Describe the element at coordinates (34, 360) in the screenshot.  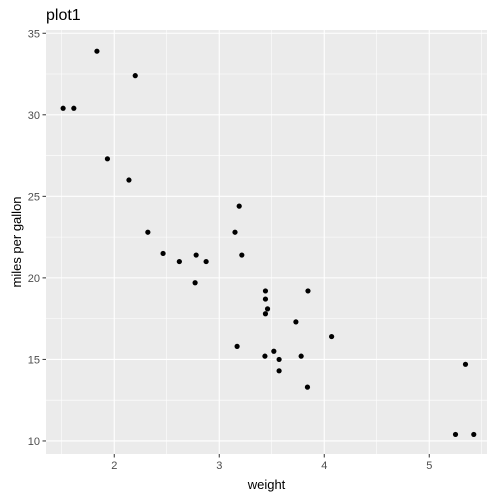
I see `y-tick-label: 15` at that location.